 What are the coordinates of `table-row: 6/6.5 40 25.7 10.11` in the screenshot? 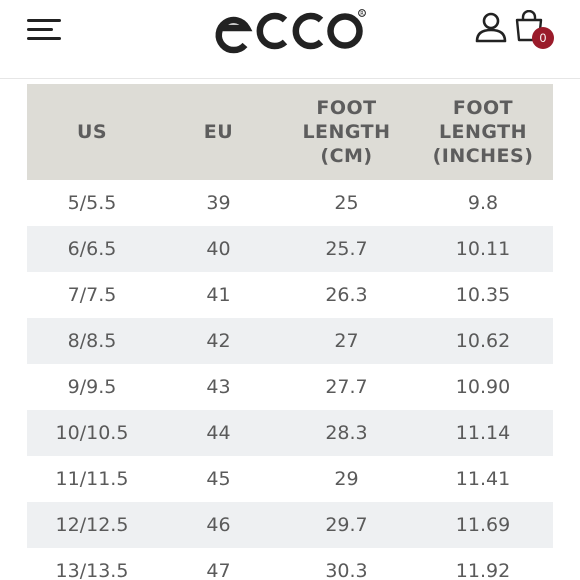 It's located at (290, 249).